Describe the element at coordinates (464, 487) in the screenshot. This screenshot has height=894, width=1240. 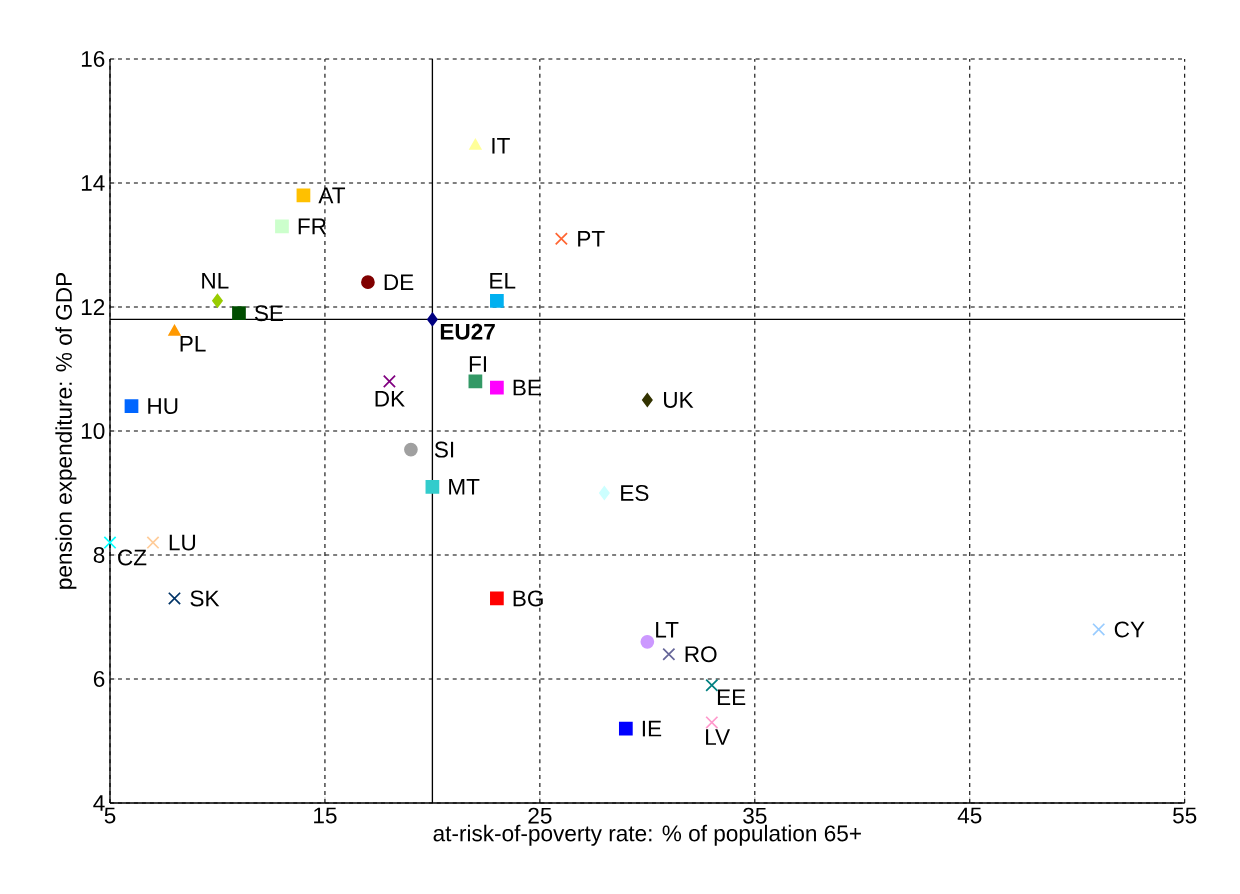
I see `series-label: MT` at that location.